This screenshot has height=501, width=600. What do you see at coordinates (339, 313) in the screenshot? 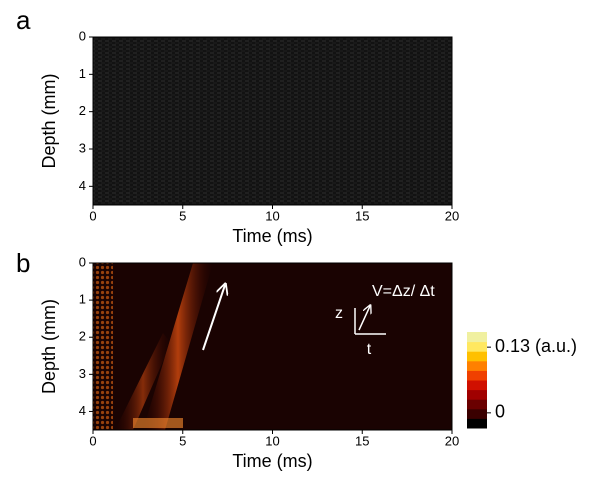
I see `annotation: z` at bounding box center [339, 313].